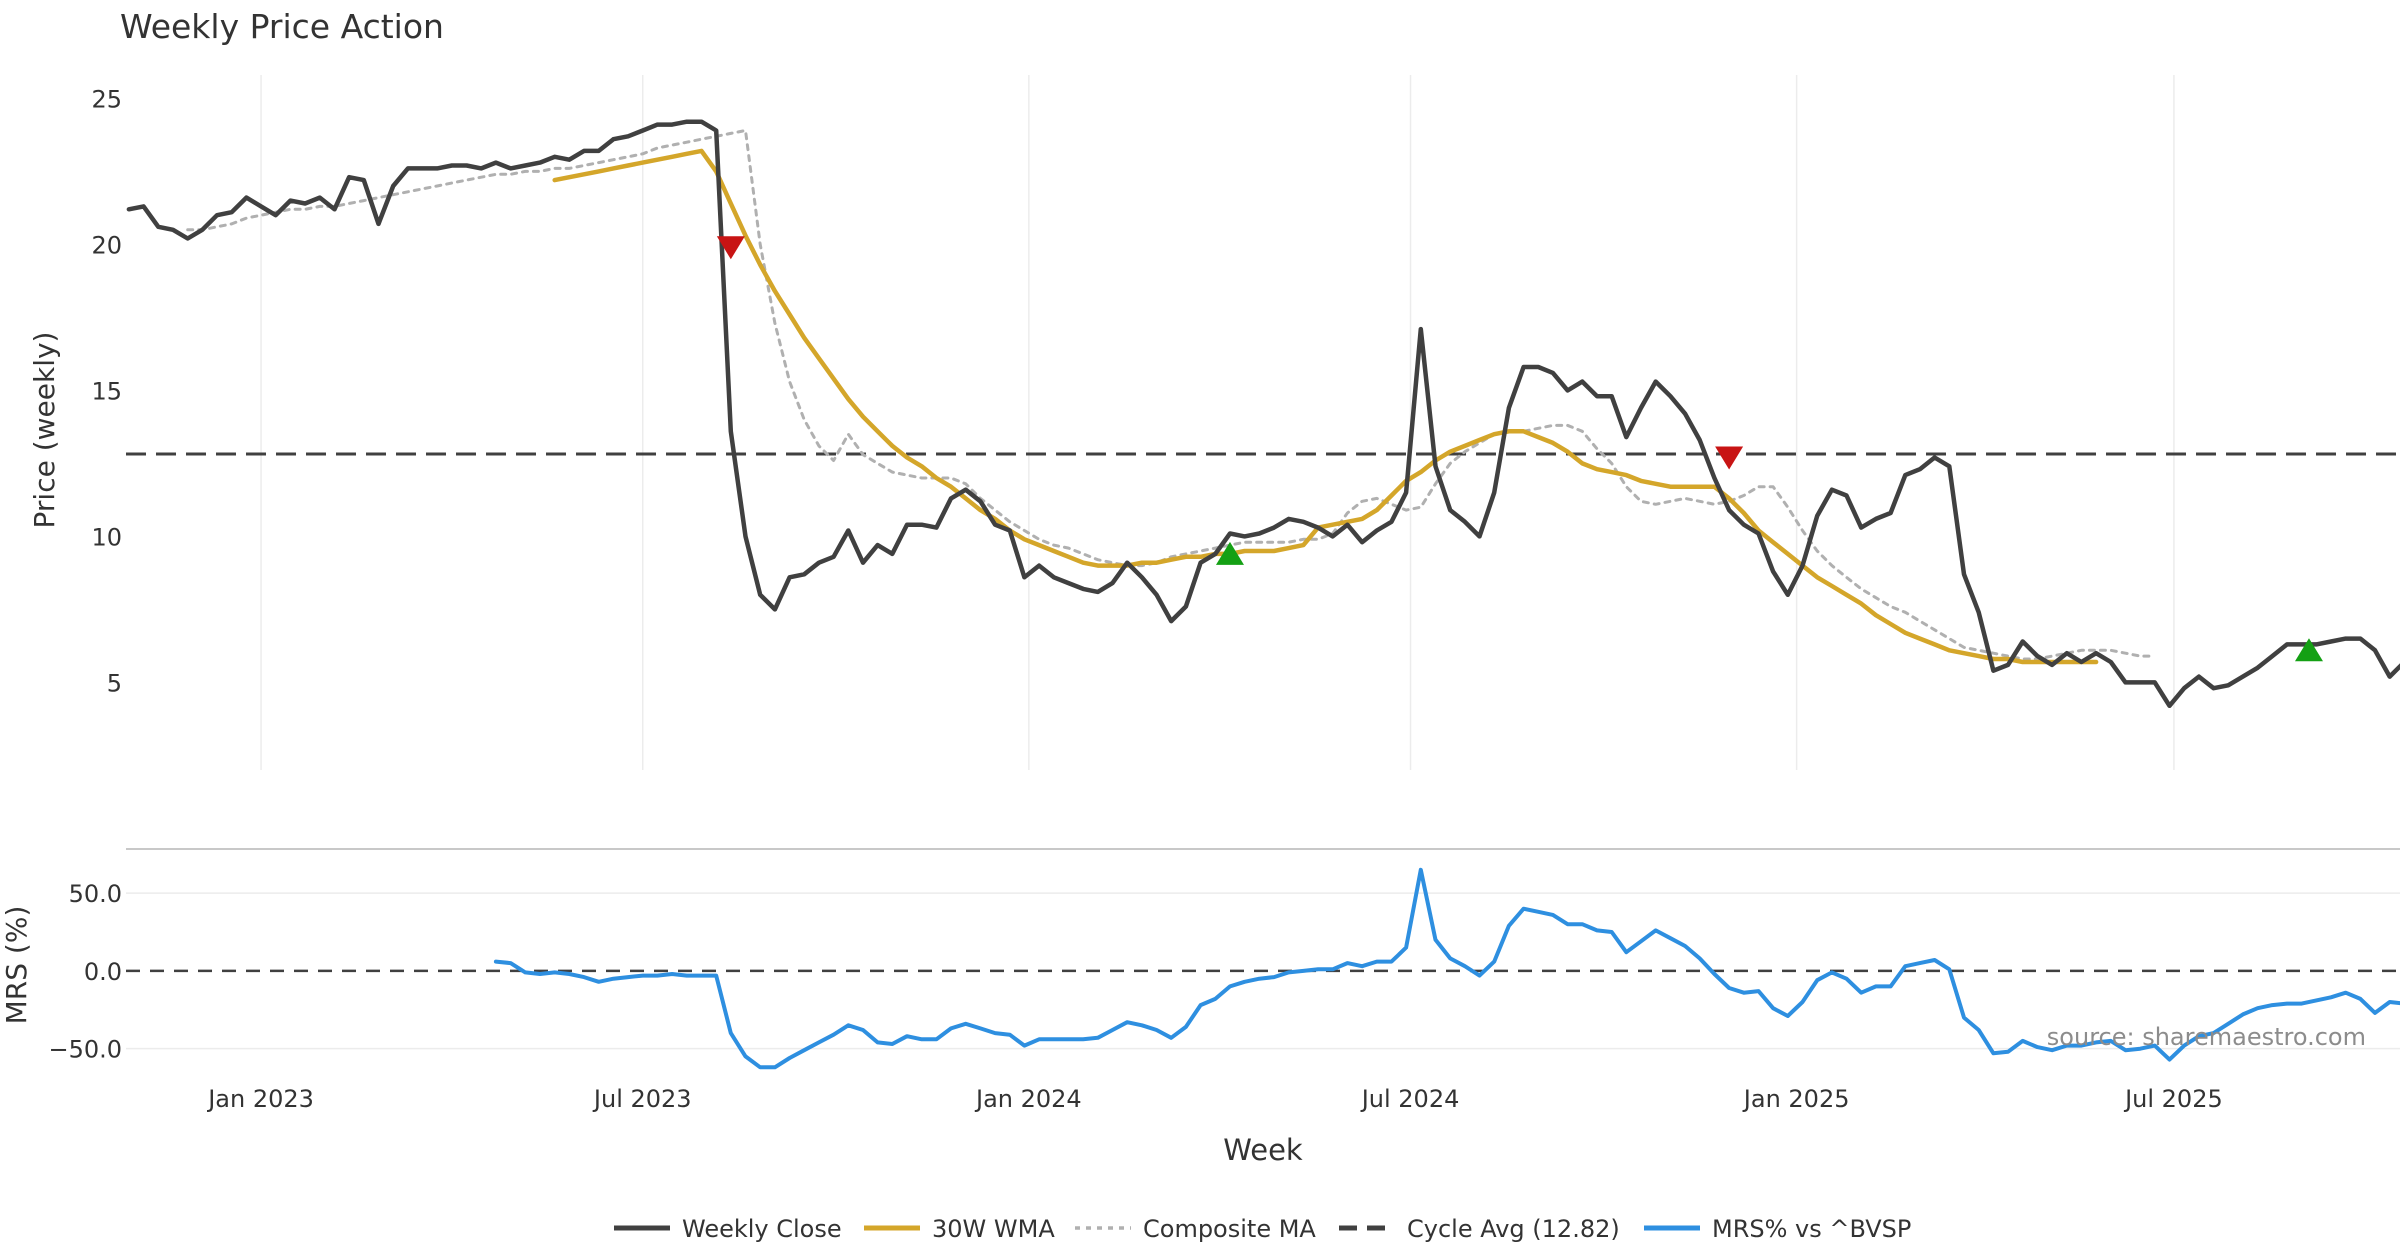 The image size is (2400, 1260). Describe the element at coordinates (642, 1099) in the screenshot. I see `x-tick-label: Jul 2023` at that location.